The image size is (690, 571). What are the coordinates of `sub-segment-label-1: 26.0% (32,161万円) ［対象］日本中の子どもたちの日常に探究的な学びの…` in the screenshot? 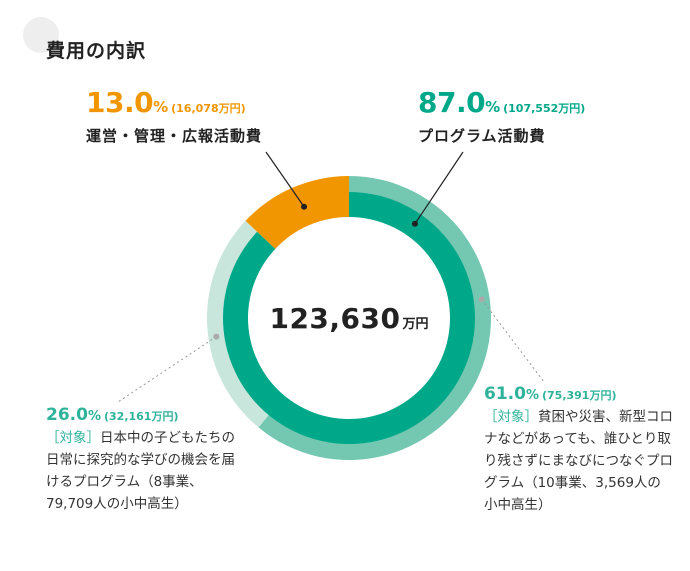 It's located at (146, 460).